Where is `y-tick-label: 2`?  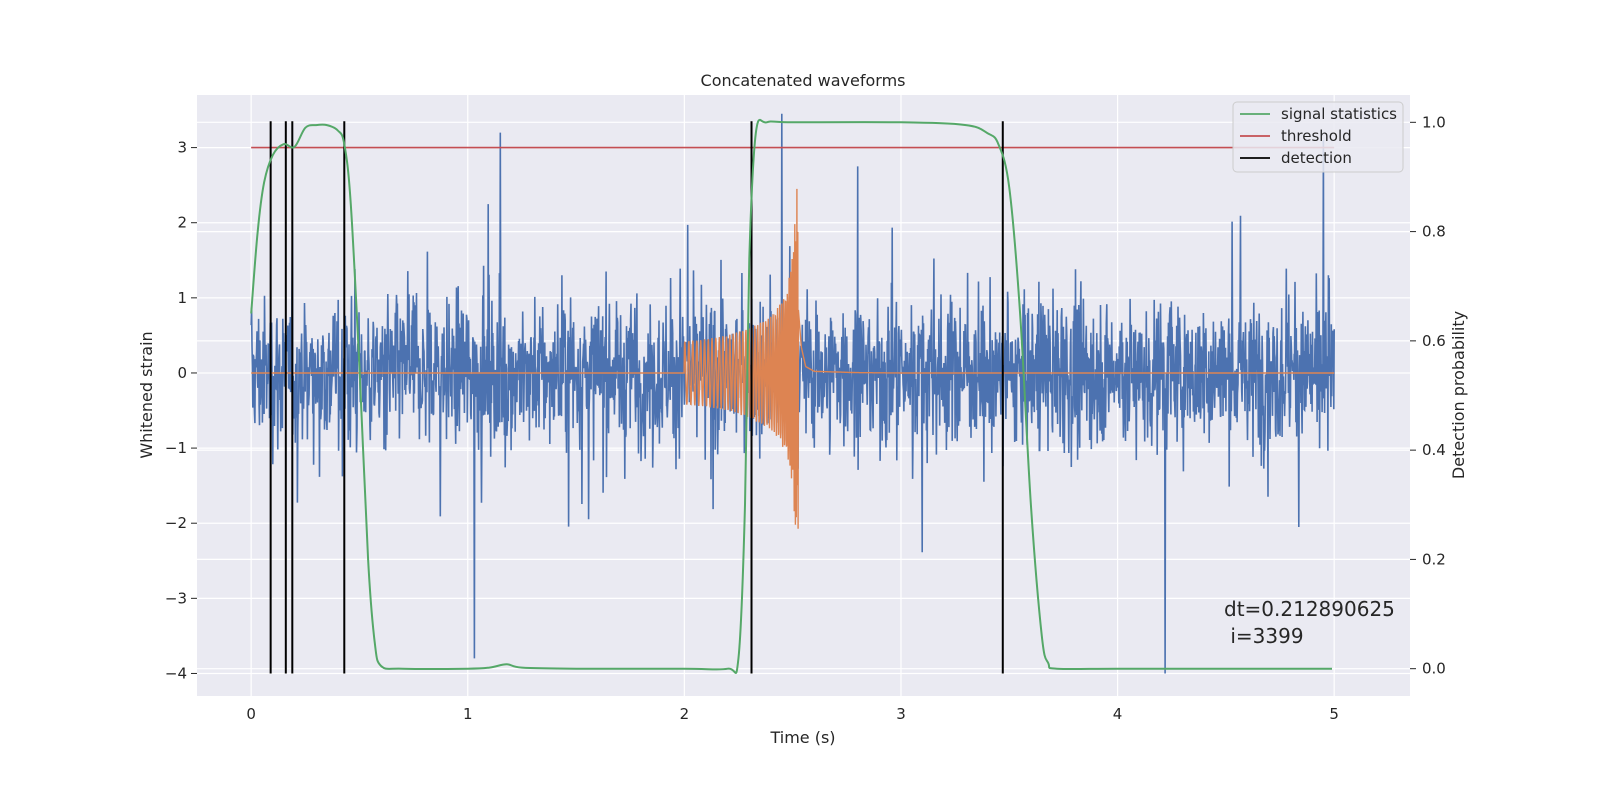 y-tick-label: 2 is located at coordinates (182, 223).